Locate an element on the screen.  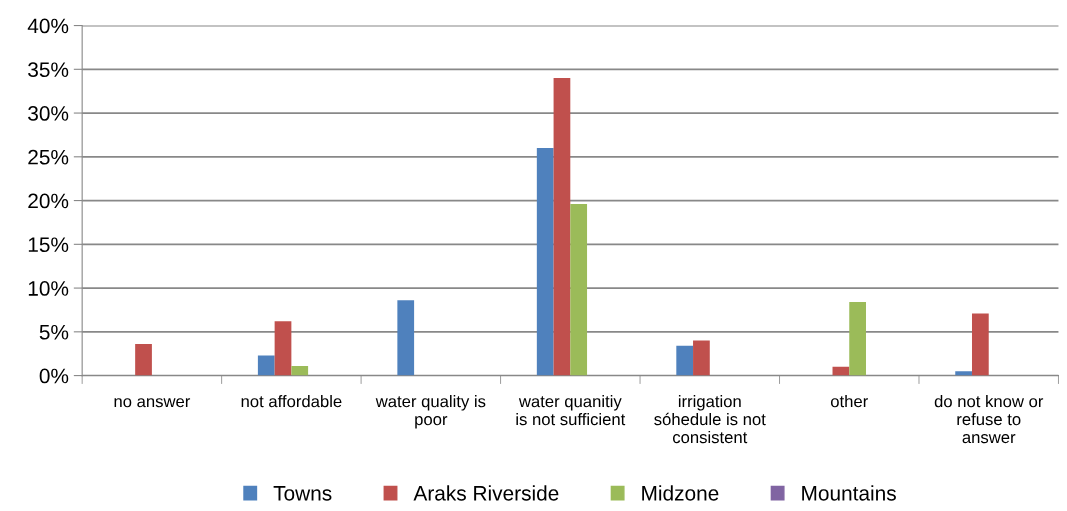
legend-label: Towns is located at coordinates (302, 493).